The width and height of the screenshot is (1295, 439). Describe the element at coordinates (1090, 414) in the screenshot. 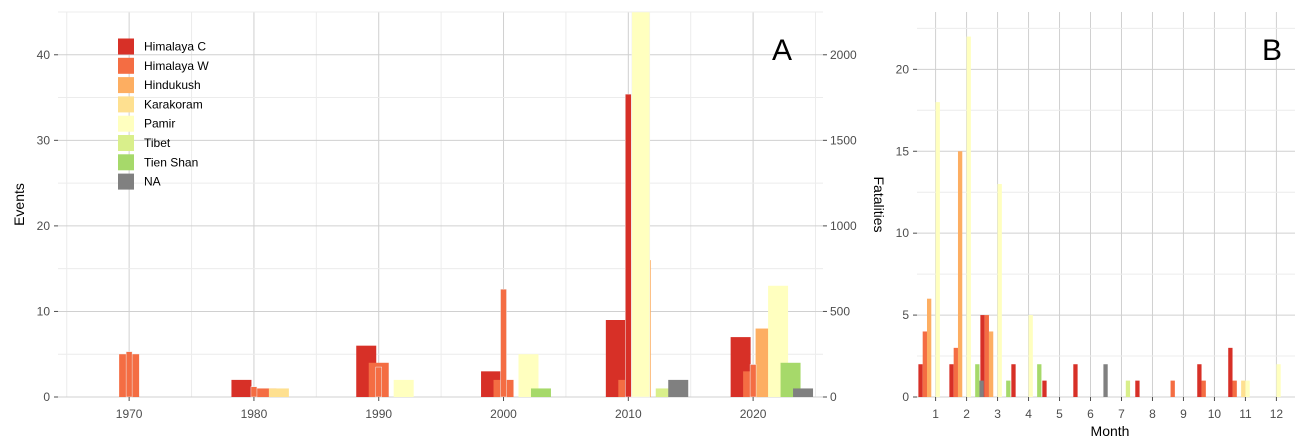

I see `x-tick-label: 6` at that location.